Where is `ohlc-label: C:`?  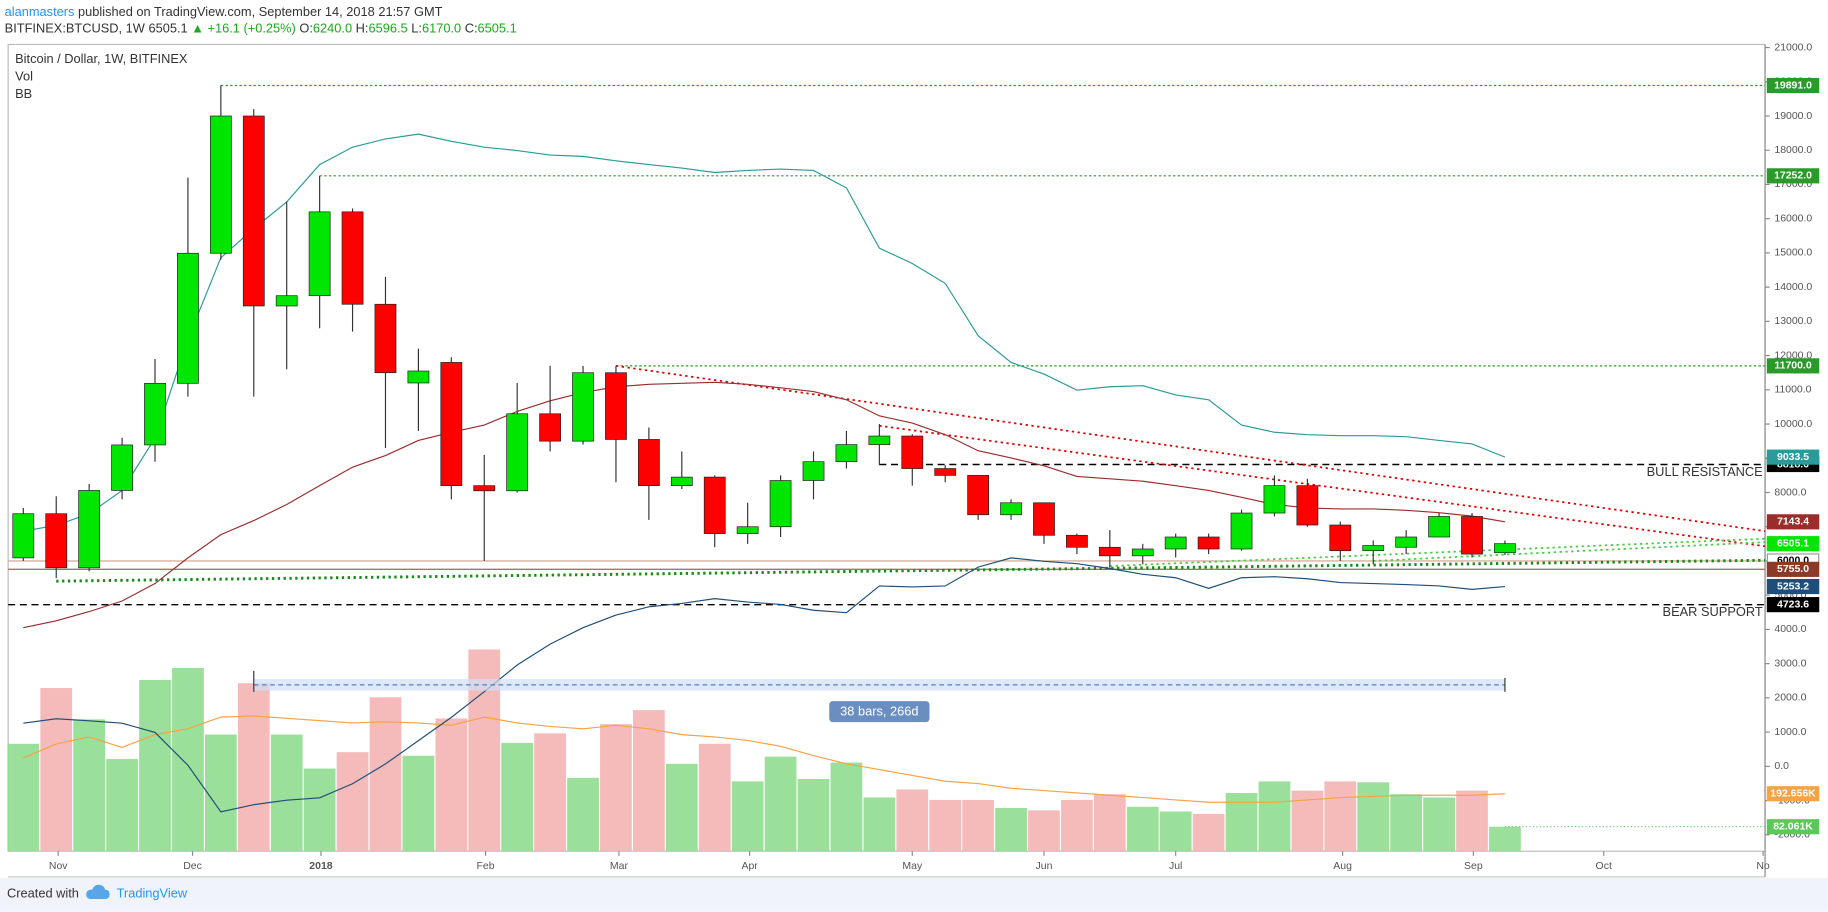 ohlc-label: C: is located at coordinates (471, 28).